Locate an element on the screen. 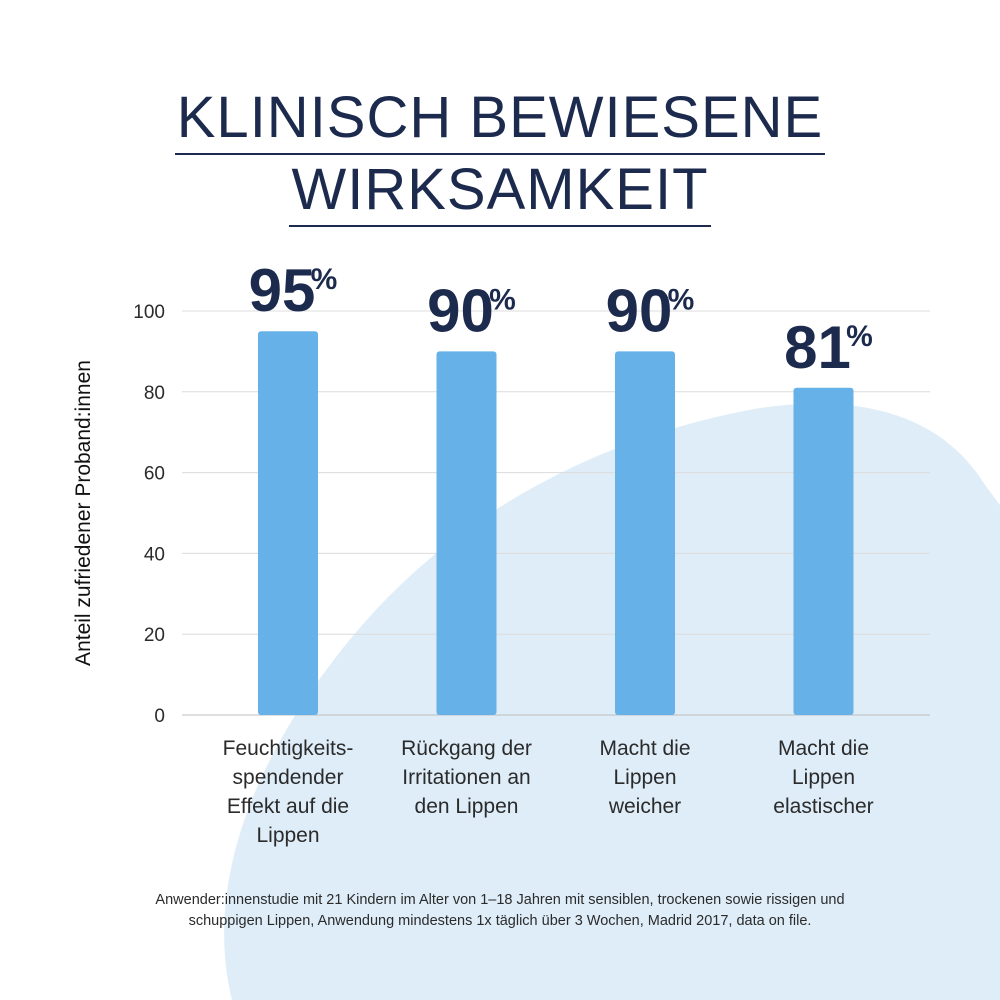 The image size is (1000, 1000). y-tick-label: 40 is located at coordinates (154, 554).